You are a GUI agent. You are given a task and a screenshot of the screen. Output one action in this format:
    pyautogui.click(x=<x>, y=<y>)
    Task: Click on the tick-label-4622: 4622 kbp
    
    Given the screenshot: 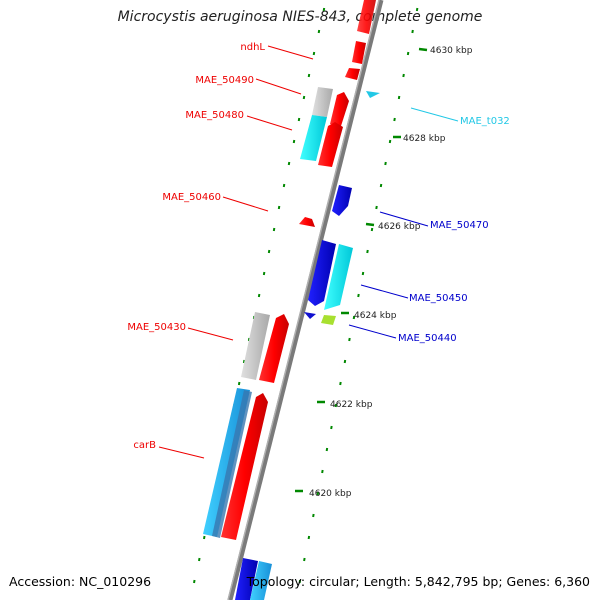 What is the action you would take?
    pyautogui.click(x=351, y=405)
    